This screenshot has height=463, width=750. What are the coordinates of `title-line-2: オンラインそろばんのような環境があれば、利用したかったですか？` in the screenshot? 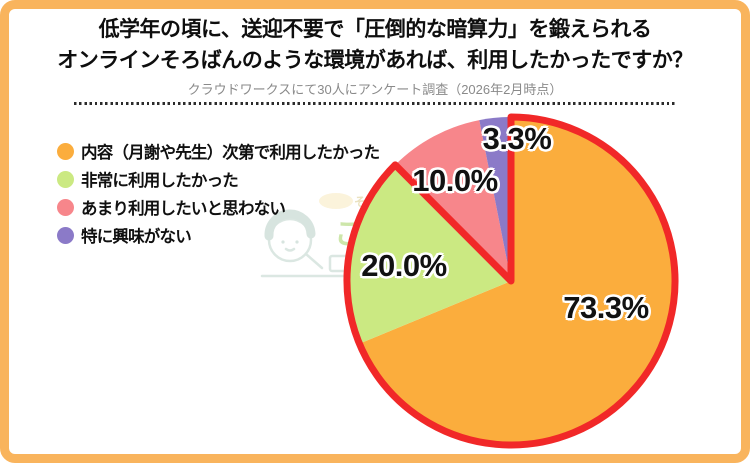 It's located at (375, 60).